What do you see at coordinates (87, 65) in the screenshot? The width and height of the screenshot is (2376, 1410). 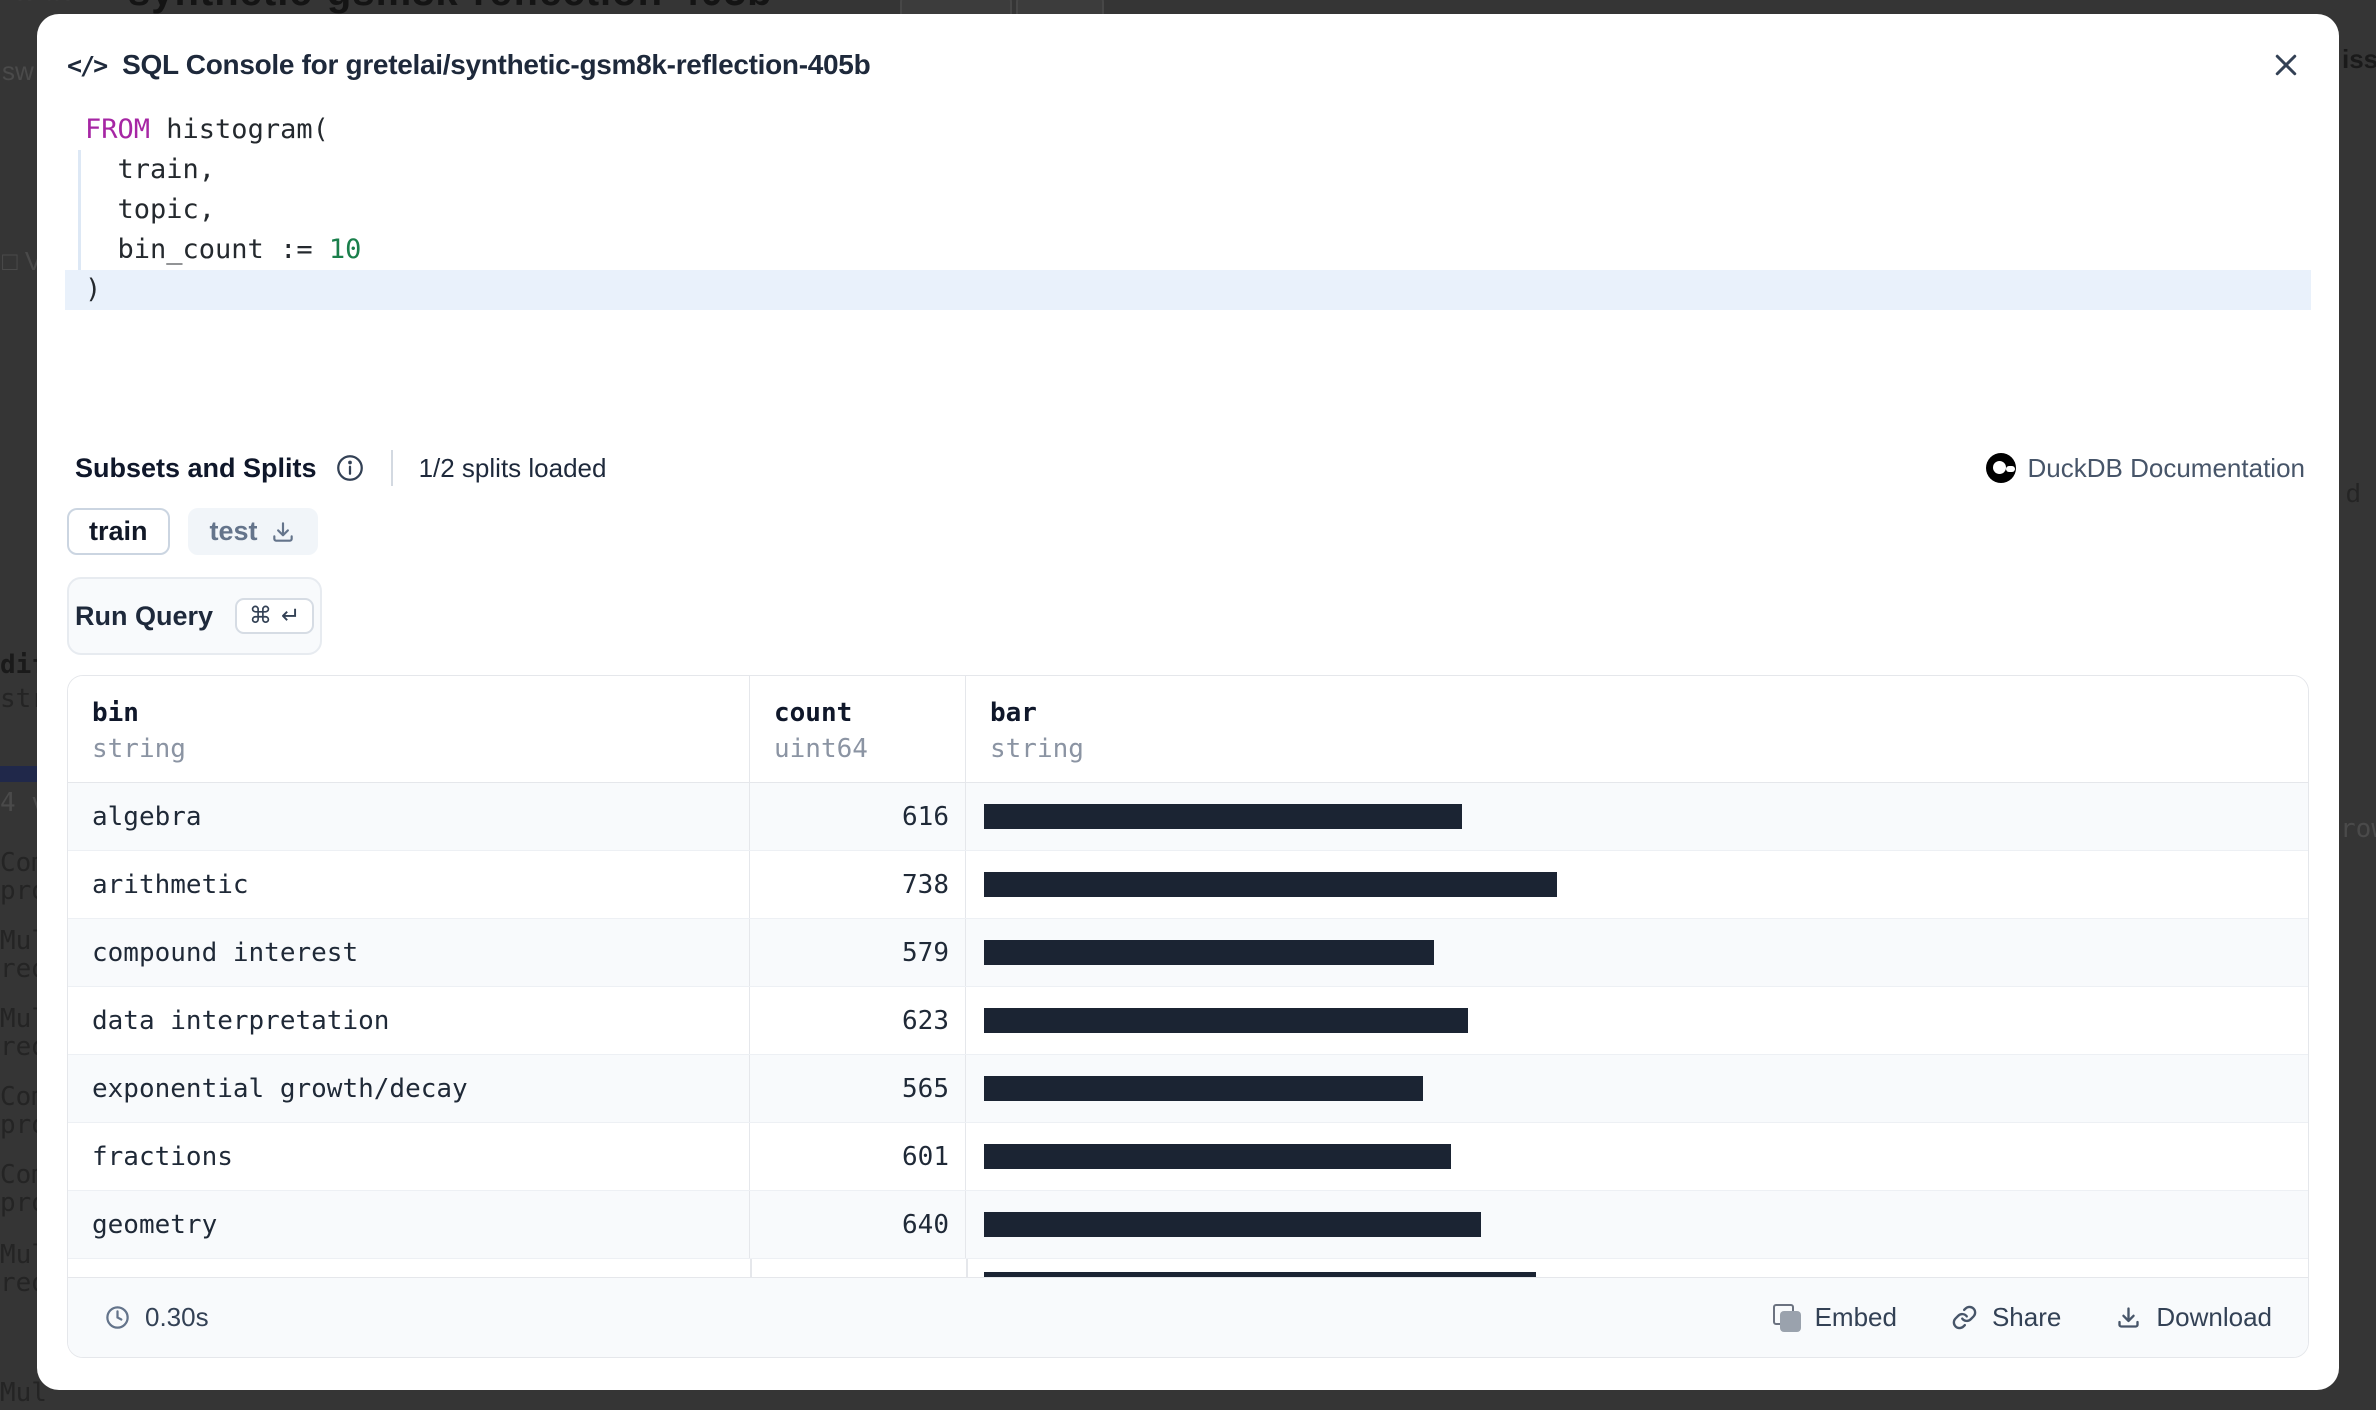 I see `code-icon: </>` at bounding box center [87, 65].